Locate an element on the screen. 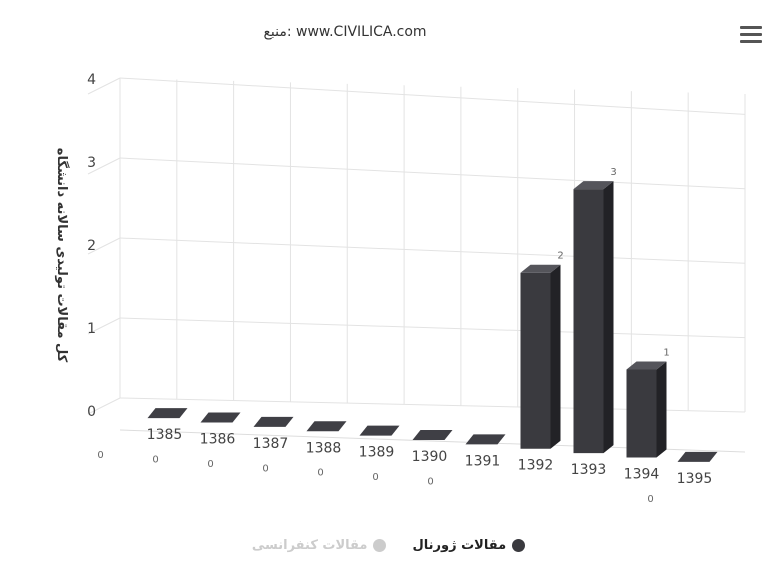 This screenshot has width=777, height=580. legend-label-conference: مقالات کنفرانسی is located at coordinates (309, 545).